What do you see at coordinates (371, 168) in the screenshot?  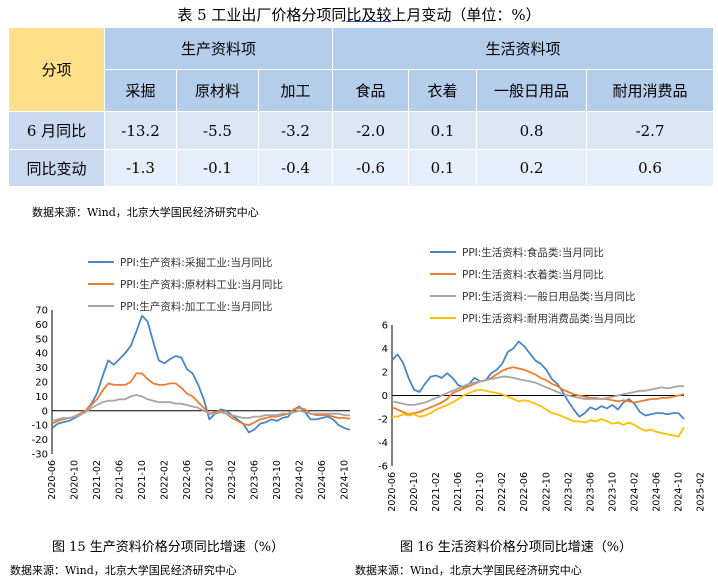 I see `table-cell: -0.6` at bounding box center [371, 168].